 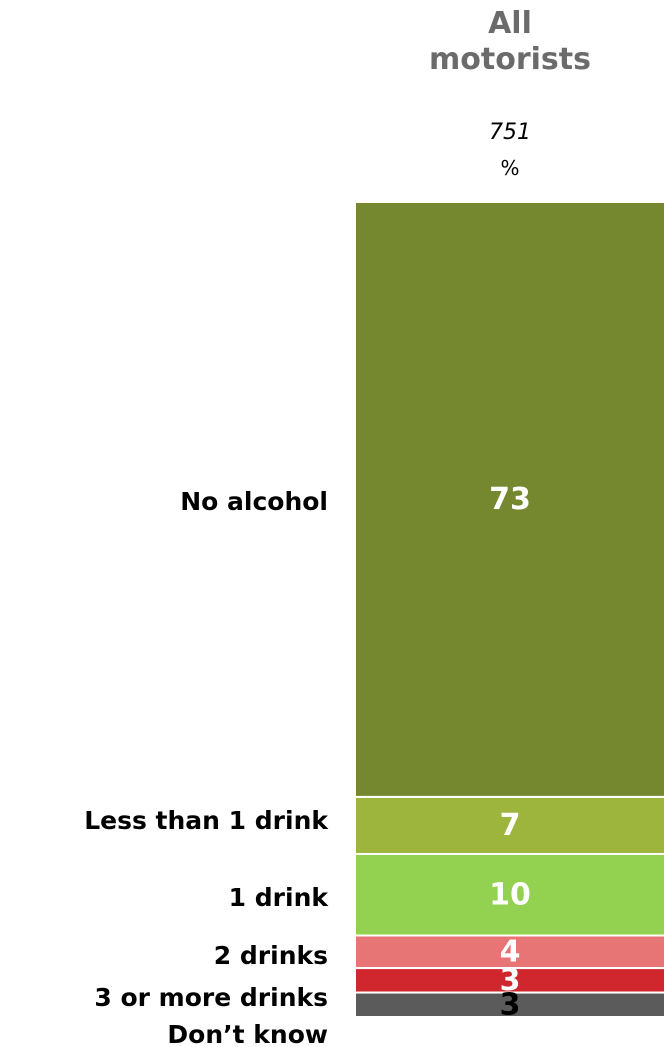 I want to click on data-label-less-than-1-drink: 7, so click(x=510, y=825).